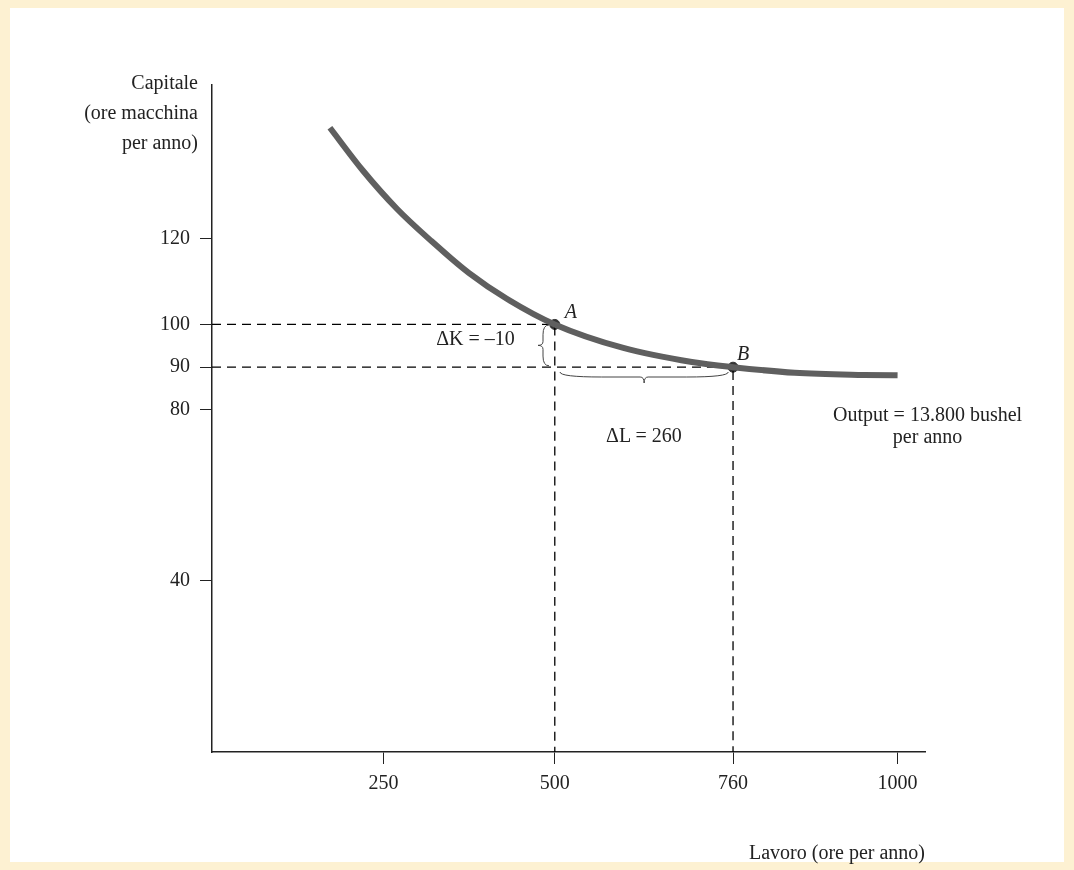  I want to click on annotation: B, so click(743, 353).